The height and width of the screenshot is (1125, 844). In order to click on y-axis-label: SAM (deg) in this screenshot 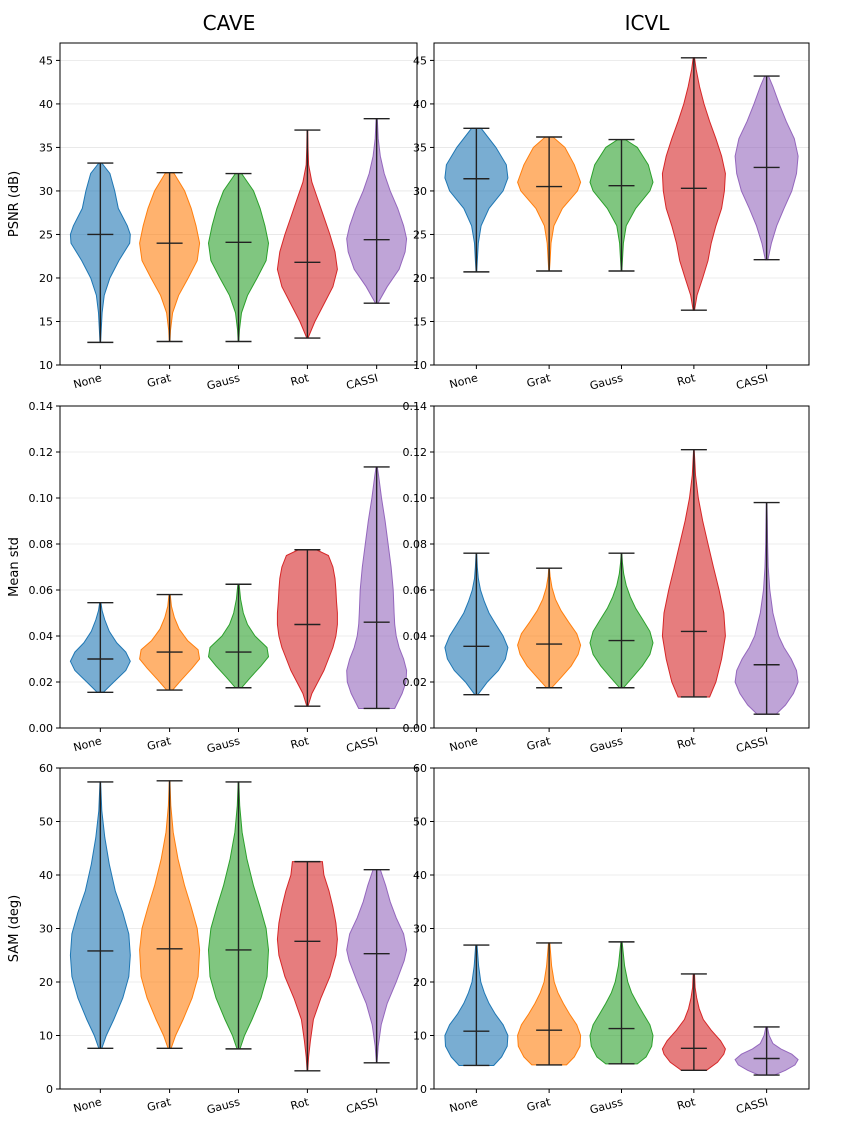, I will do `click(14, 928)`.